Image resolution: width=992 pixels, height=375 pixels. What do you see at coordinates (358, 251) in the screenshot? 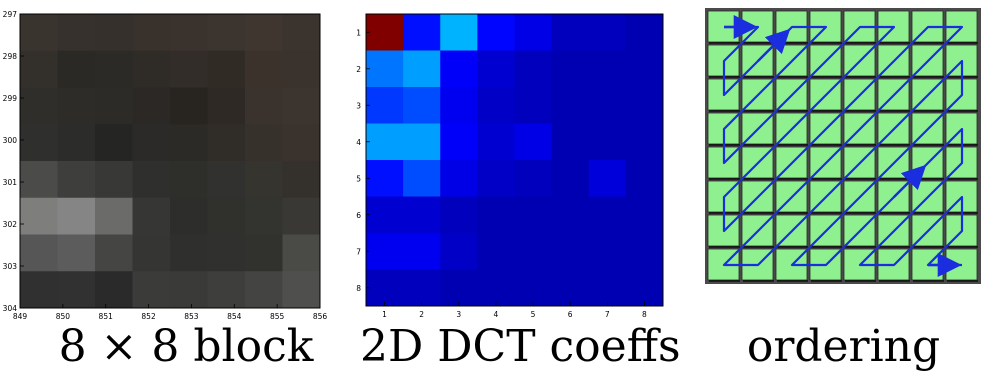
I see `y-tick-label: 7` at bounding box center [358, 251].